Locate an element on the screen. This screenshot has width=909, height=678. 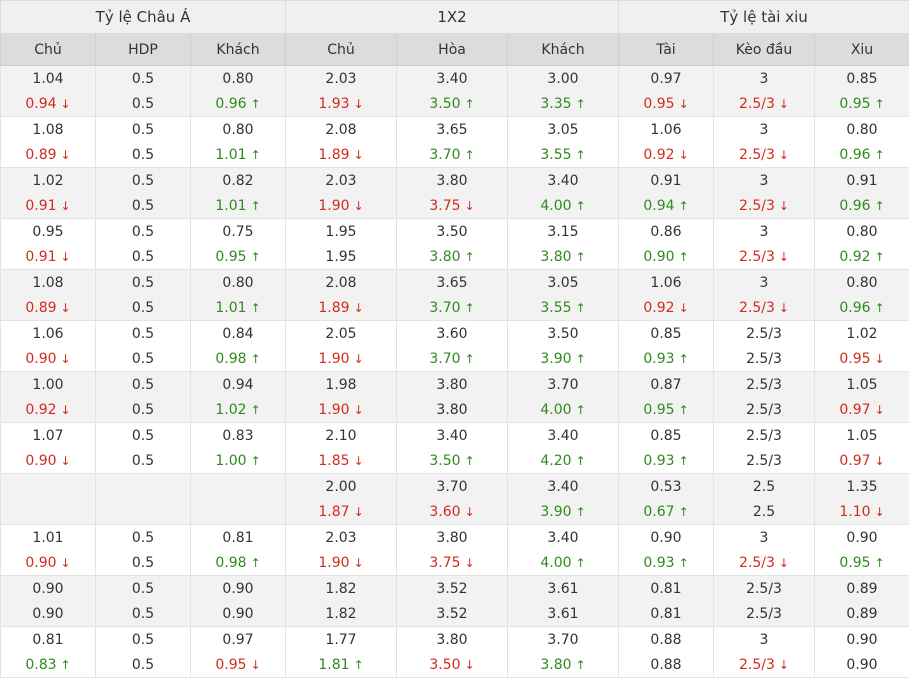
current-odds: 3.55↑ is located at coordinates (563, 155).